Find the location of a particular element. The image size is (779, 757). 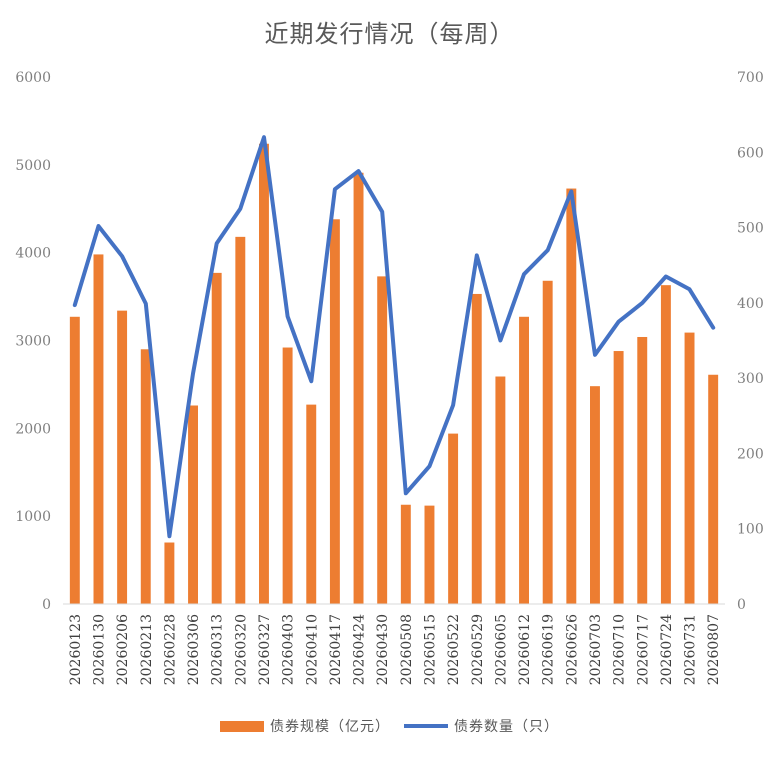

x-tick-label: 20260508 is located at coordinates (407, 649).